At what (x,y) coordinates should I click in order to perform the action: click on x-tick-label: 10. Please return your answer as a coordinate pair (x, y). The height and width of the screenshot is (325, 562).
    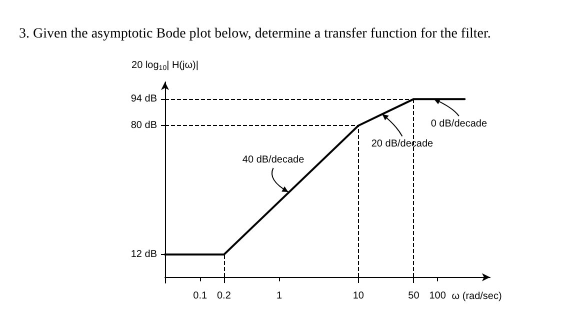
    Looking at the image, I should click on (358, 296).